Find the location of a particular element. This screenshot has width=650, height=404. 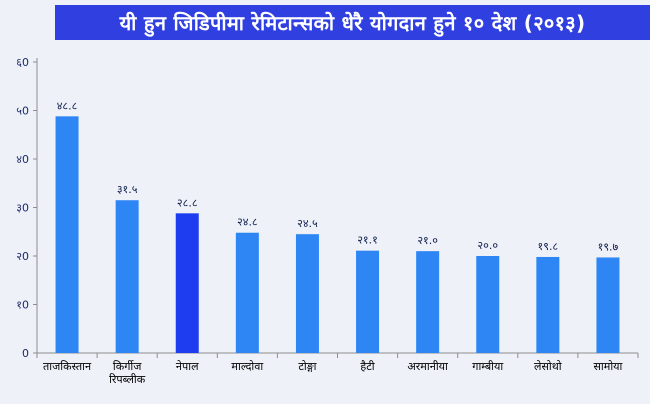

category-label: किर्गीज is located at coordinates (127, 366).